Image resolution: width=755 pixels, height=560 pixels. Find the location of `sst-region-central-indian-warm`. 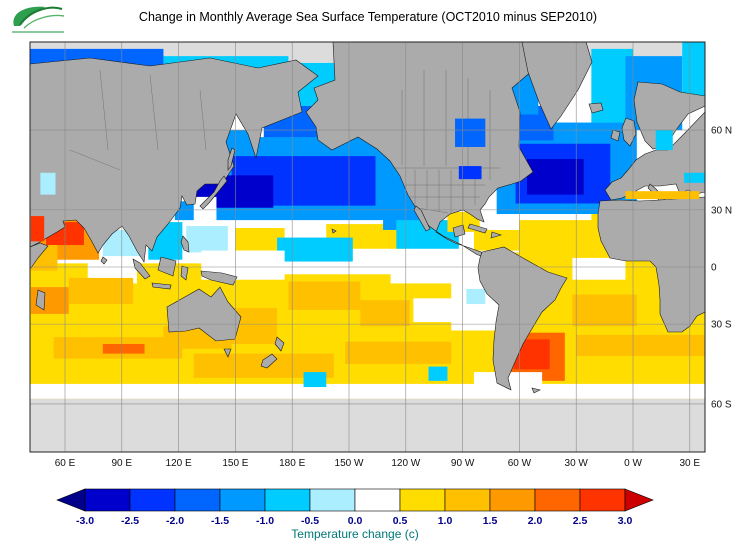

sst-region-central-indian-warm is located at coordinates (101, 291).